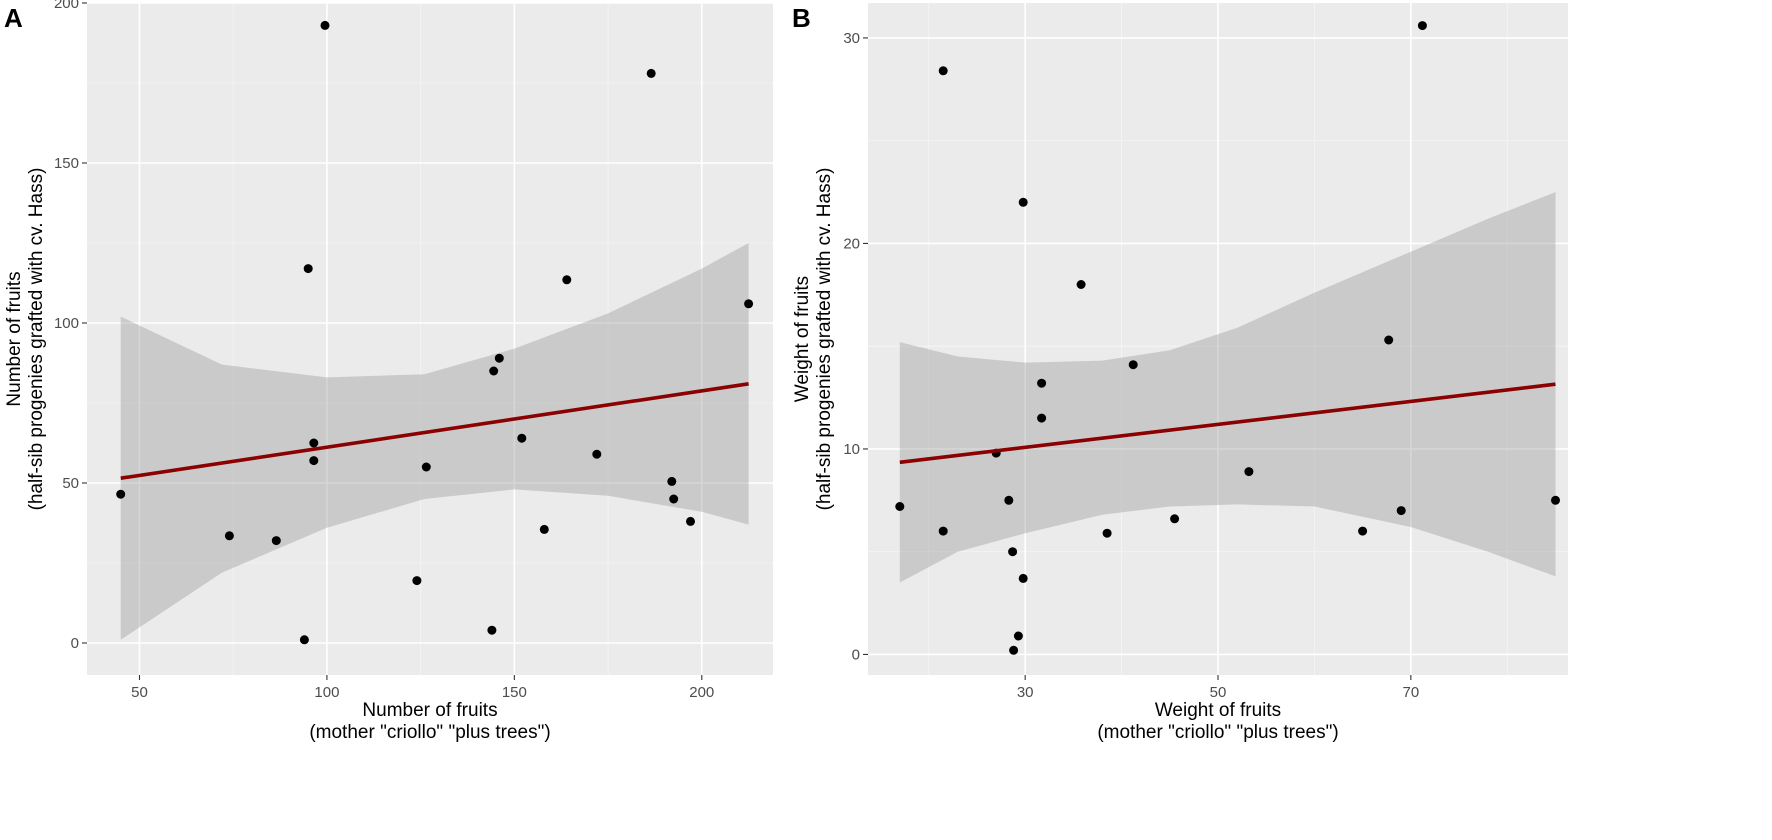  I want to click on panel-a-label: A, so click(13, 18).